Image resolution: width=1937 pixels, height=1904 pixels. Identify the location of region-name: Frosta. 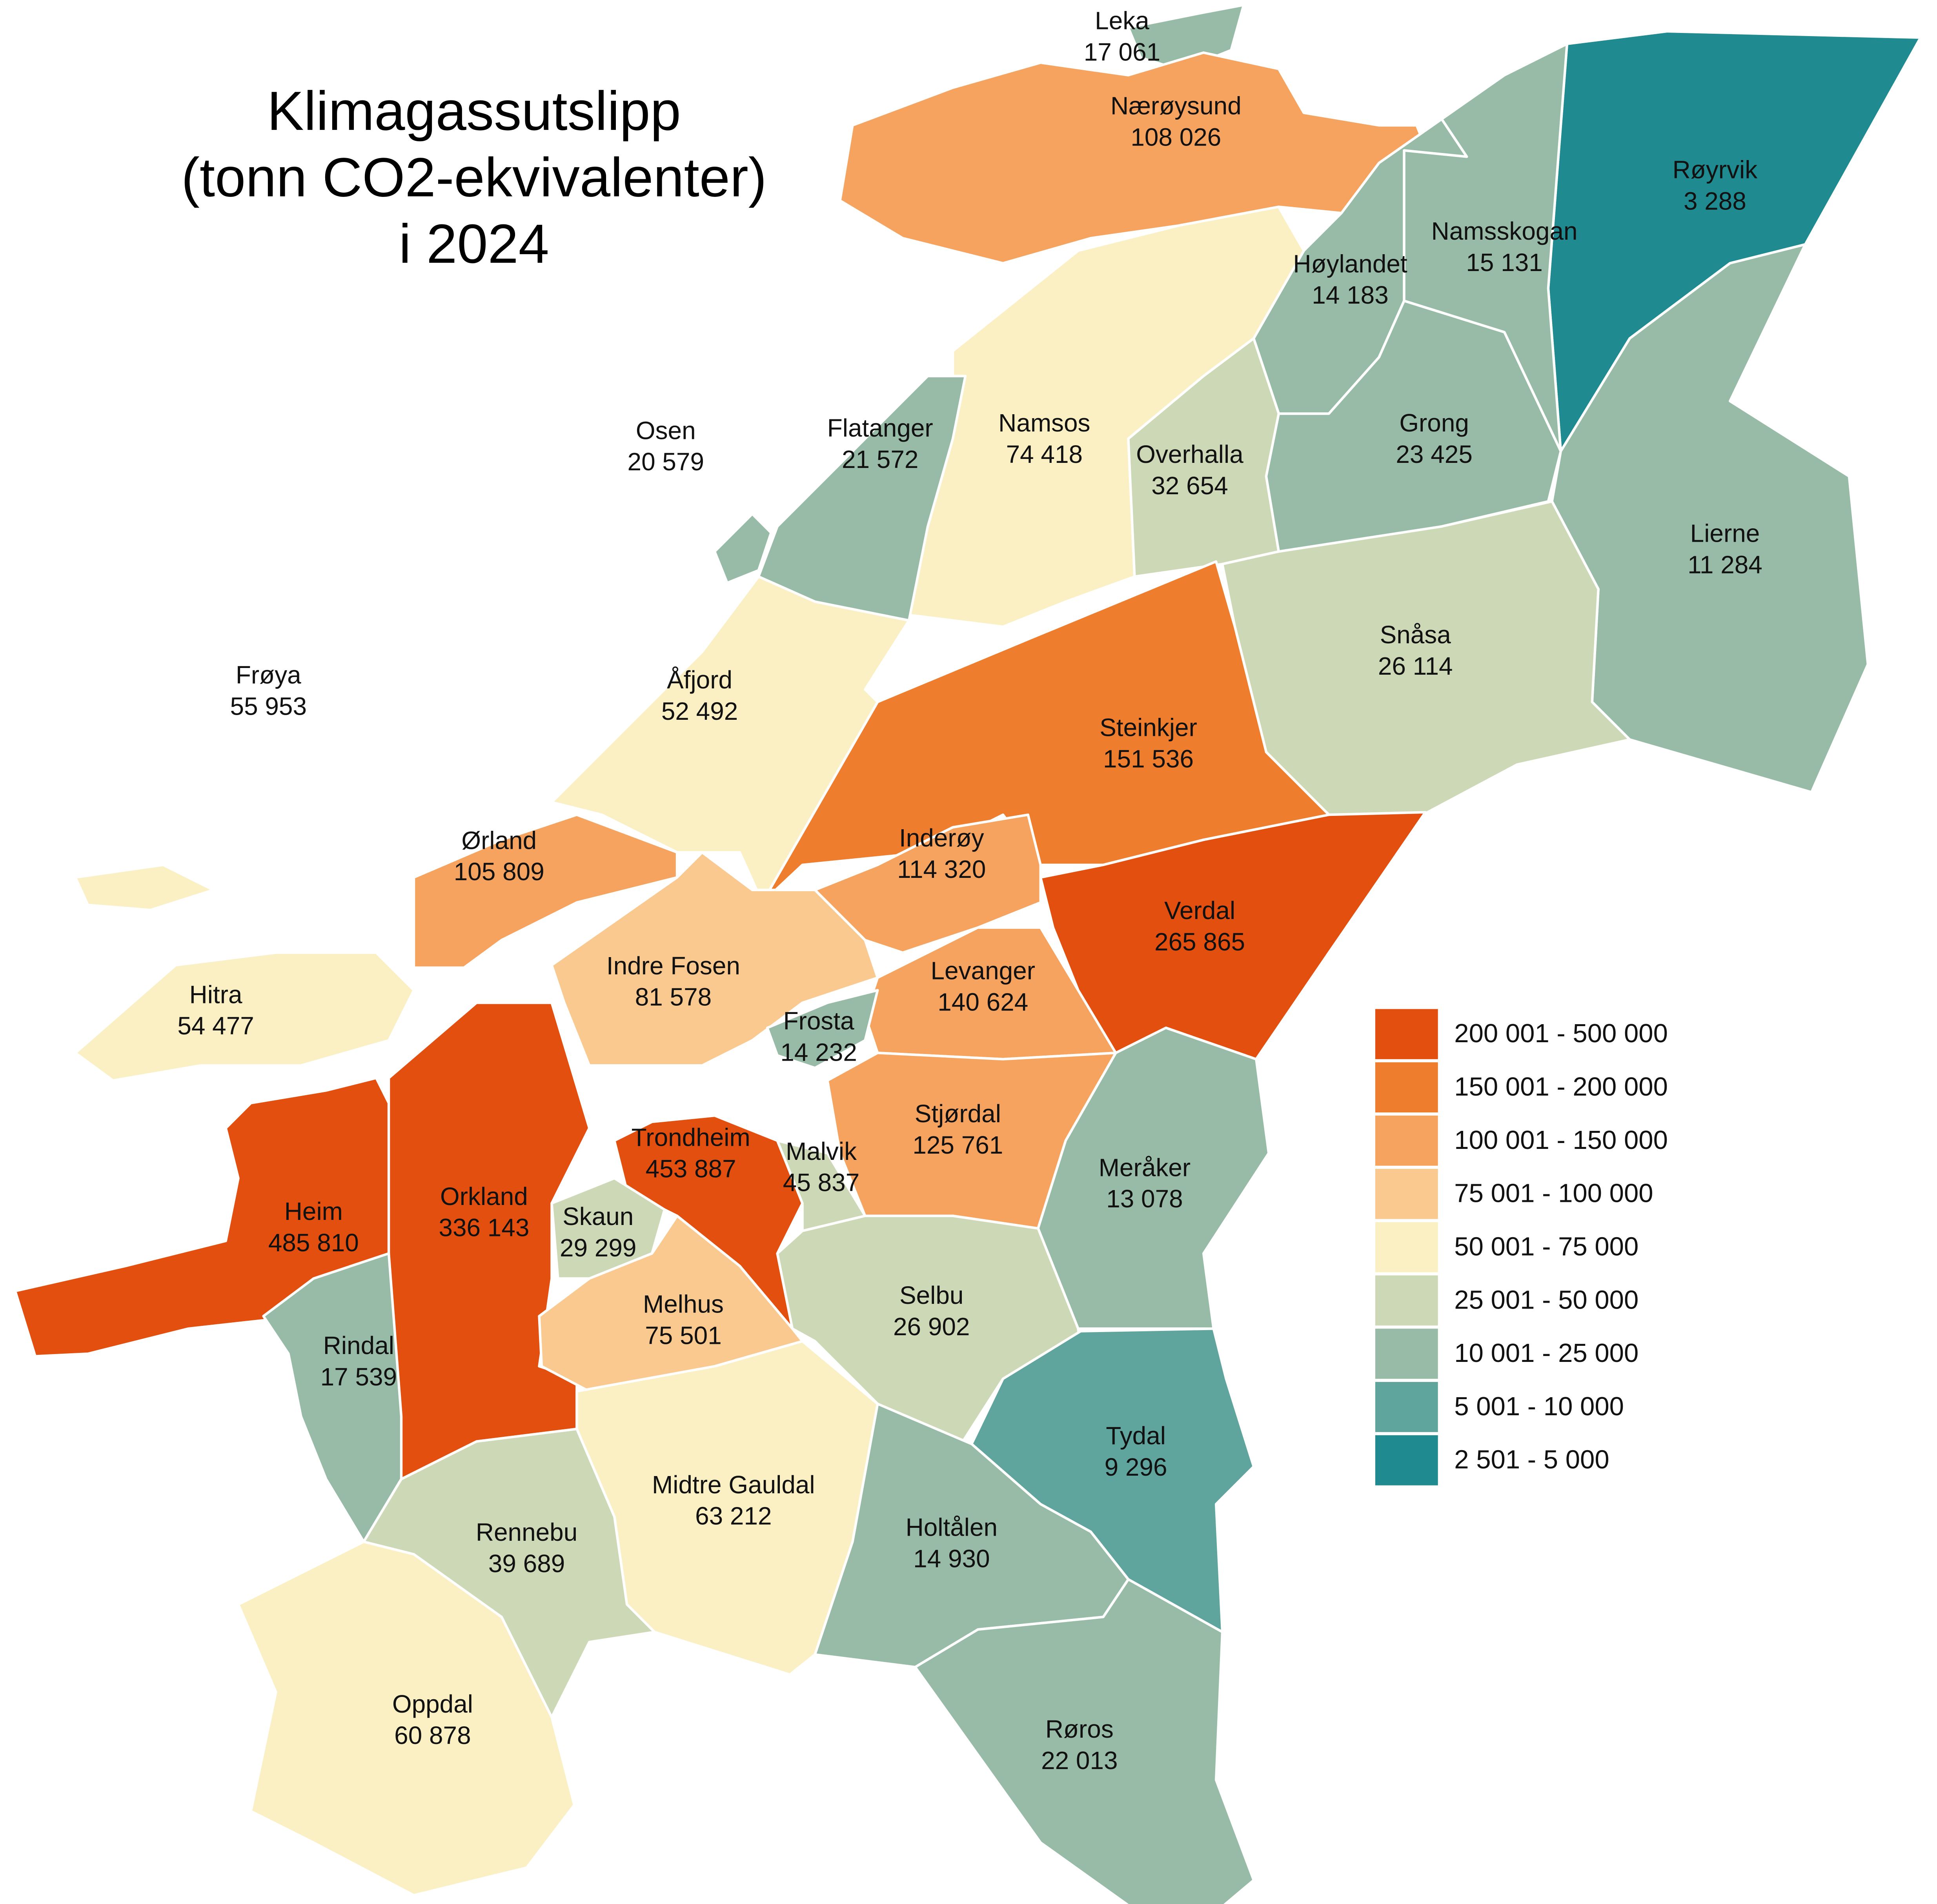
(819, 1021).